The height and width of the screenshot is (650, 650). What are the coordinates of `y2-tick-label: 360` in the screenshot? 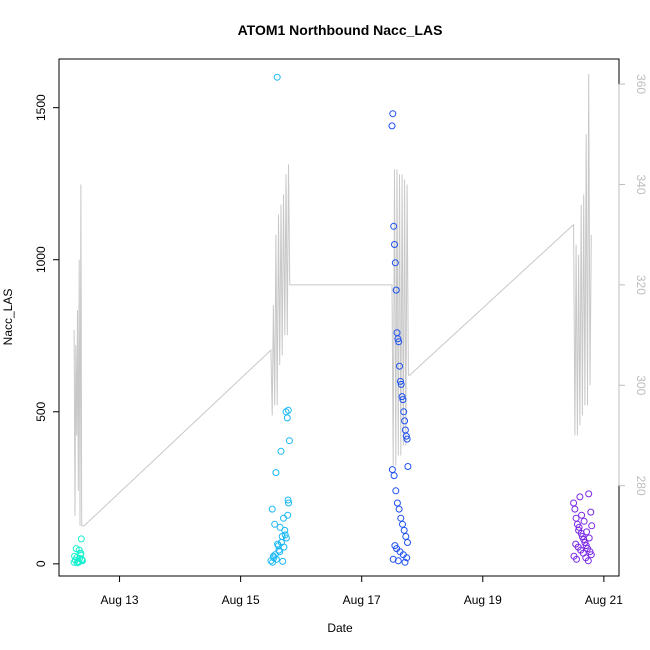 It's located at (641, 84).